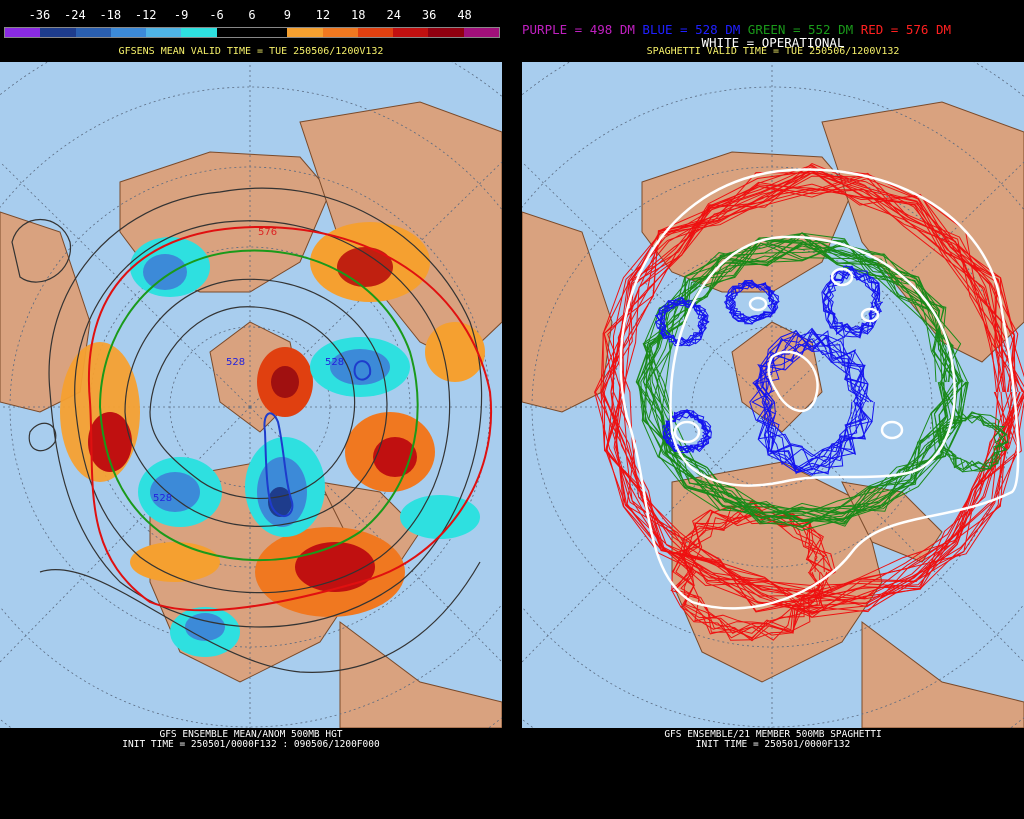 This screenshot has height=819, width=1024. I want to click on panel-divider, so click(512, 409).